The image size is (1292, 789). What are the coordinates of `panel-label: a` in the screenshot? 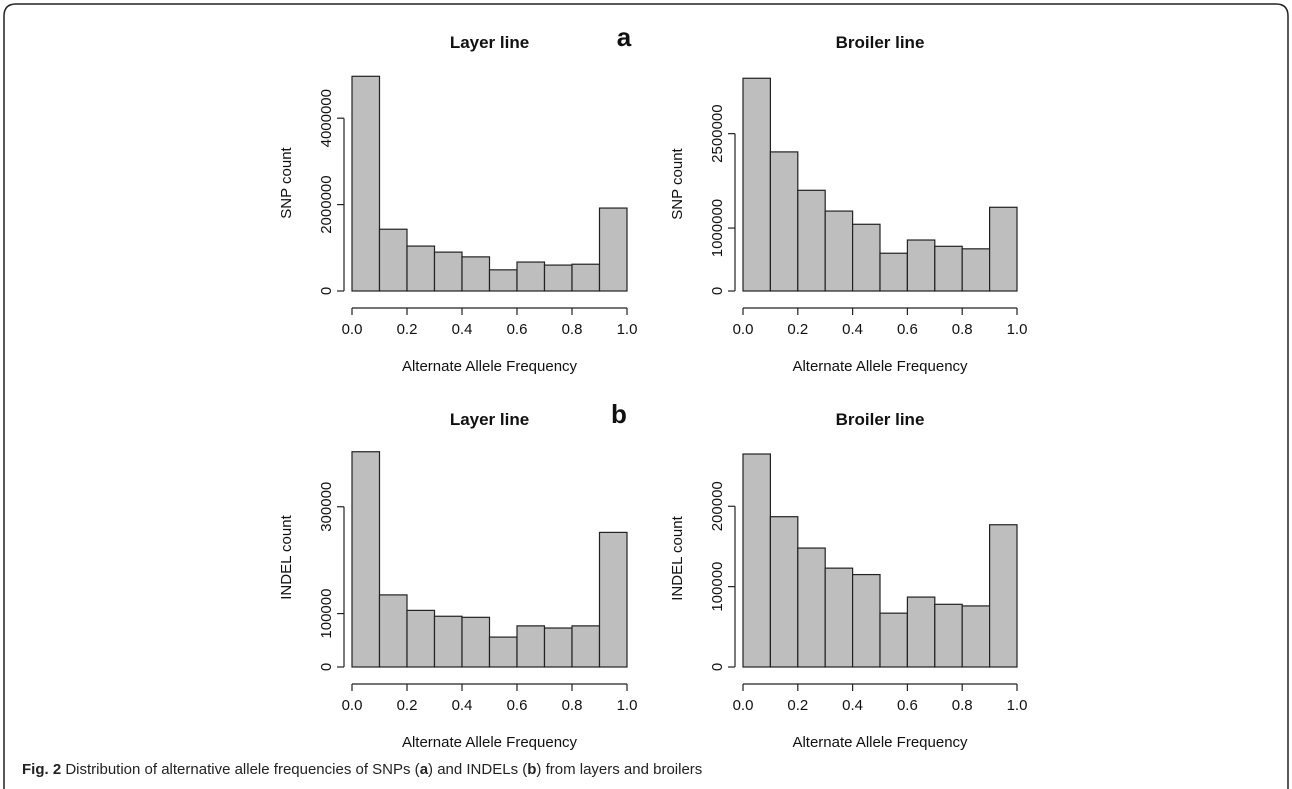 It's located at (624, 37).